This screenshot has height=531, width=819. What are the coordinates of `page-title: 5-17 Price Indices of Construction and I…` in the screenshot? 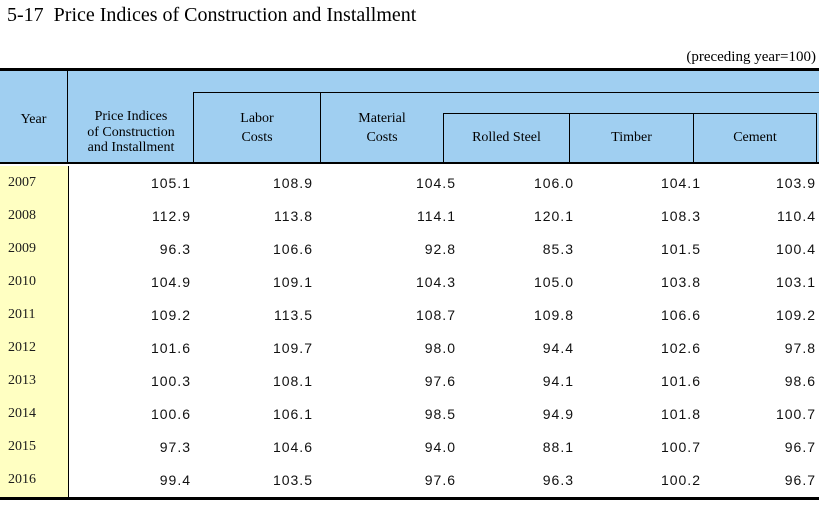 It's located at (212, 15).